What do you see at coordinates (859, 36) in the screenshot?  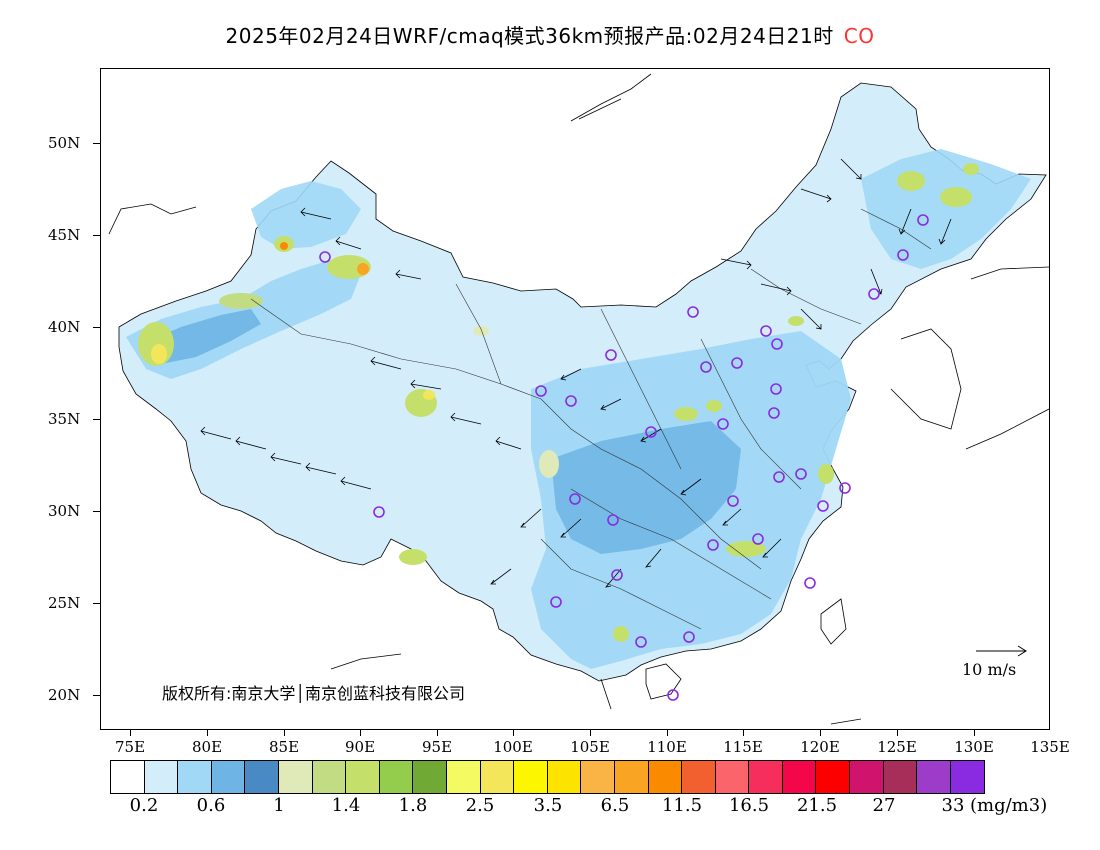 I see `pollutant-label: CO` at bounding box center [859, 36].